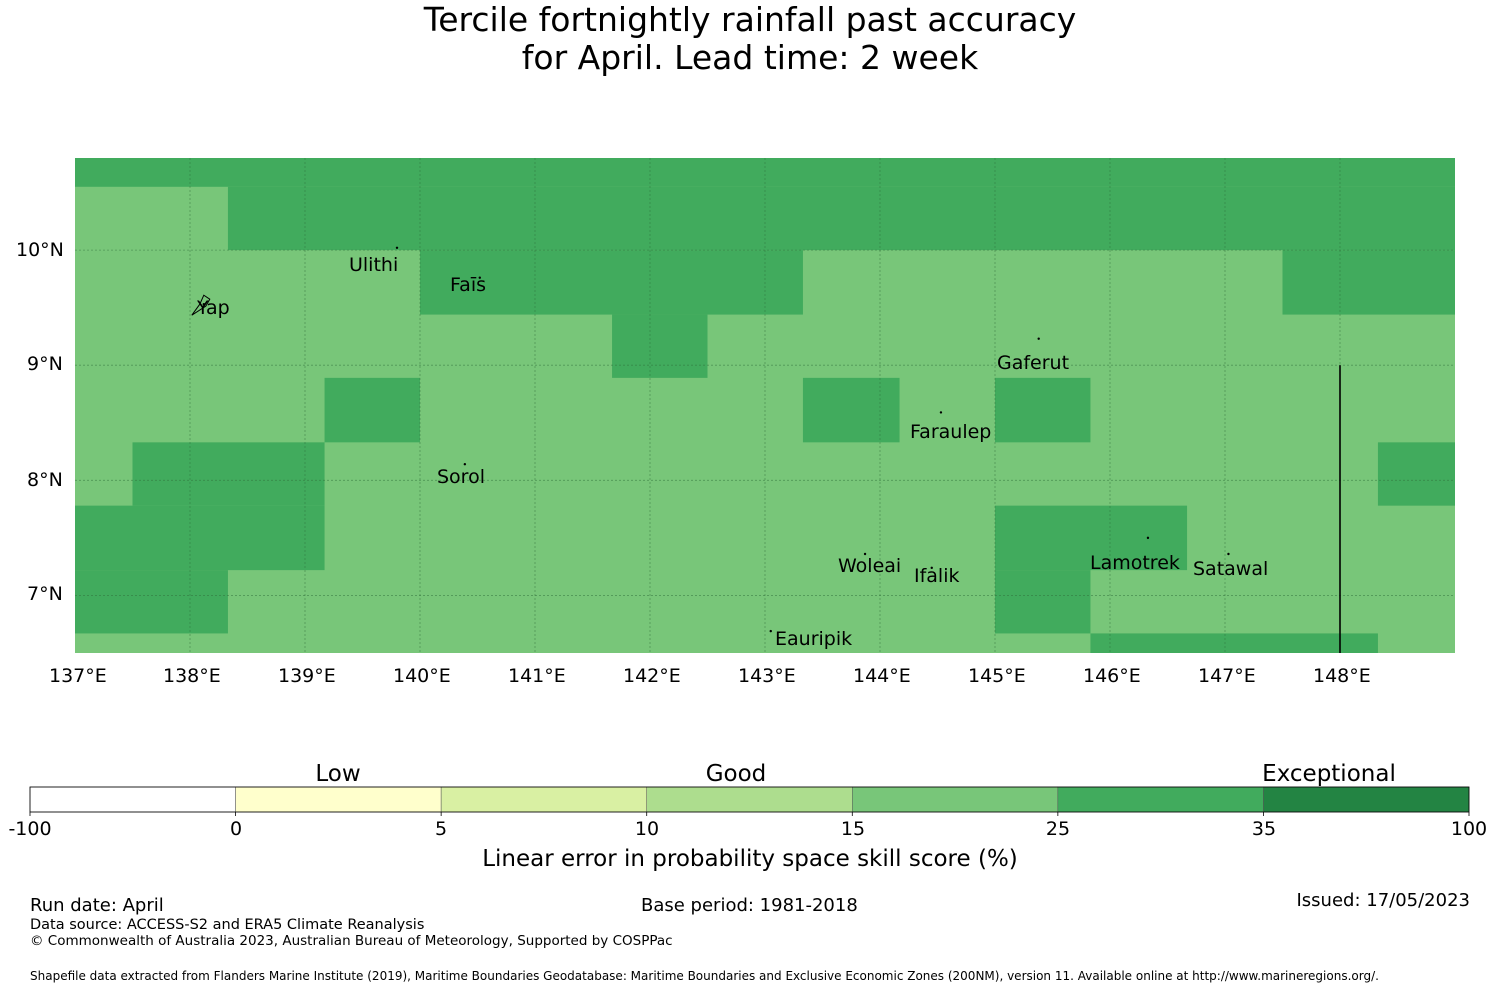 The height and width of the screenshot is (990, 1500). What do you see at coordinates (479, 277) in the screenshot?
I see `island-marker-fais` at bounding box center [479, 277].